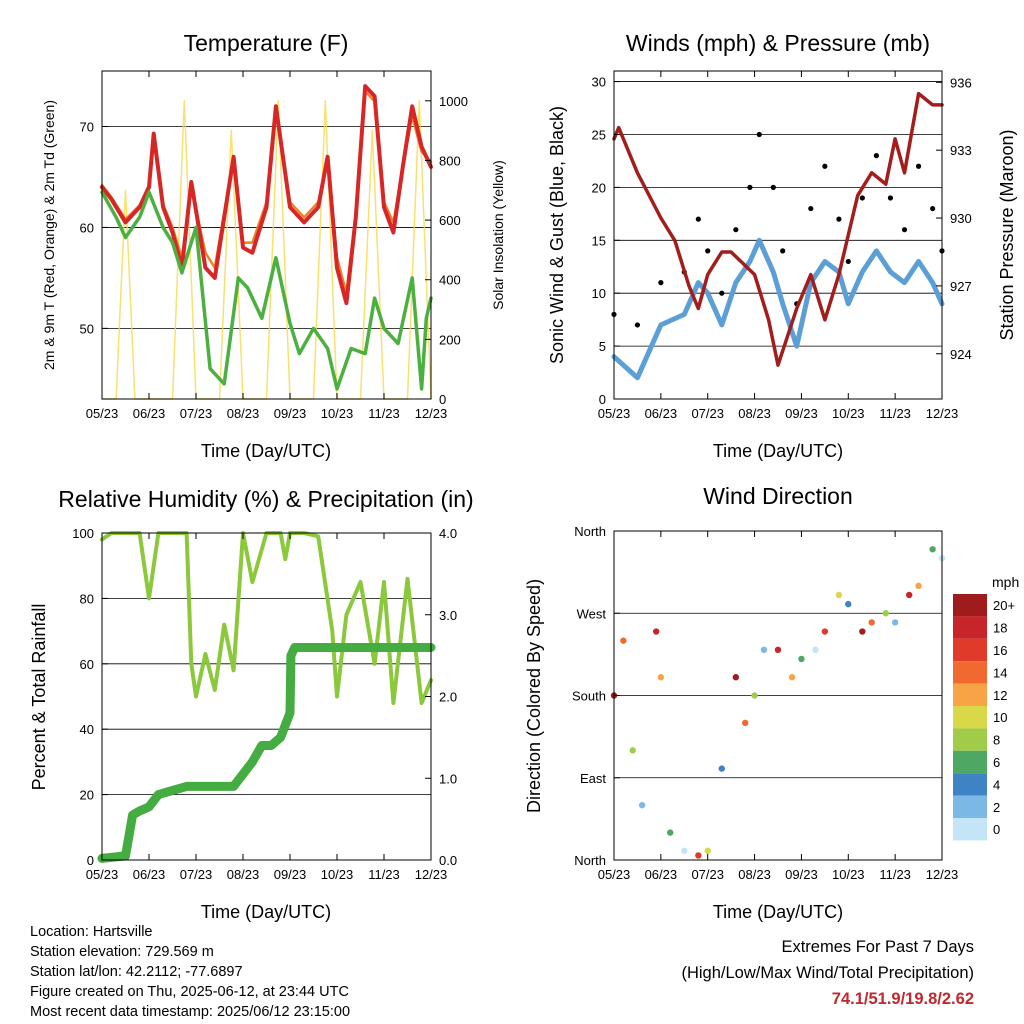 The height and width of the screenshot is (1024, 1024). What do you see at coordinates (87, 664) in the screenshot?
I see `humidity-left-tick-label: 60` at bounding box center [87, 664].